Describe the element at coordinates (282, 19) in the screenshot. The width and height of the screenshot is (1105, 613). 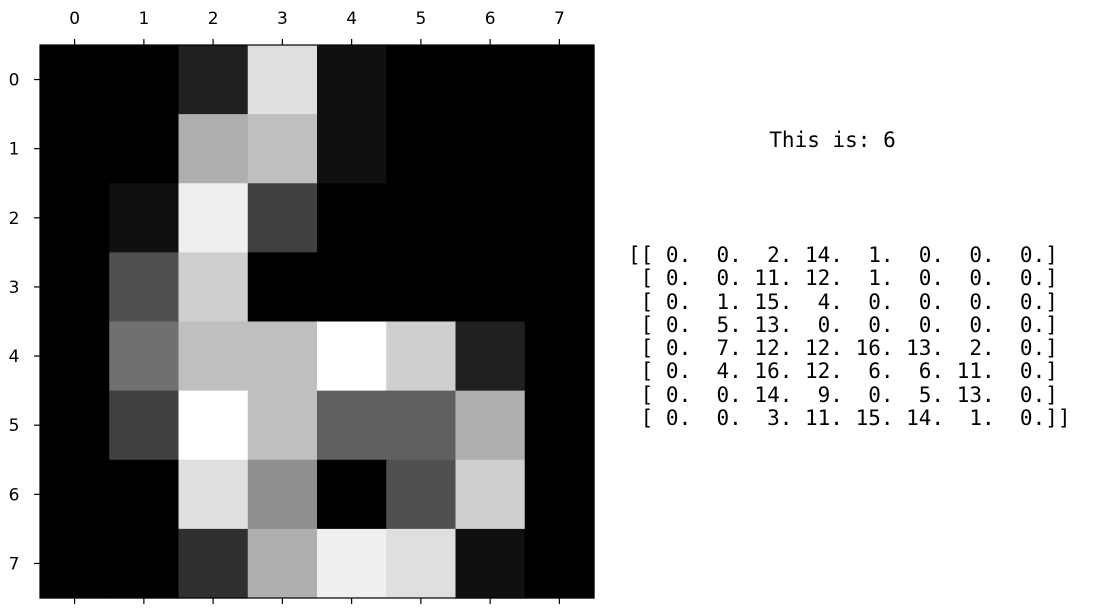
I see `x-tick-label: 3` at that location.